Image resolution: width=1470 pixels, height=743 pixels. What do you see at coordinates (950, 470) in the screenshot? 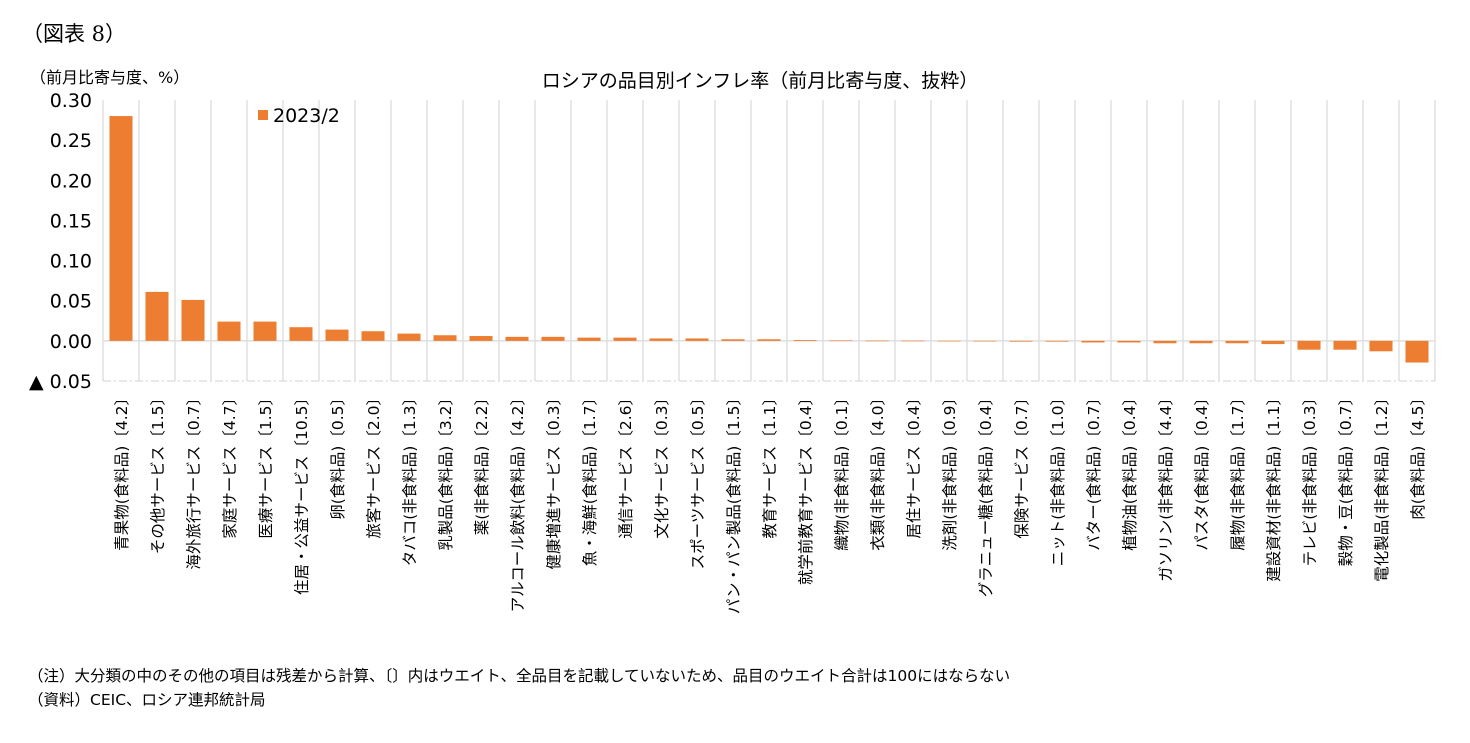
I see `x-tick-label: 洗剤(非食料品)〔0.9〕` at bounding box center [950, 470].